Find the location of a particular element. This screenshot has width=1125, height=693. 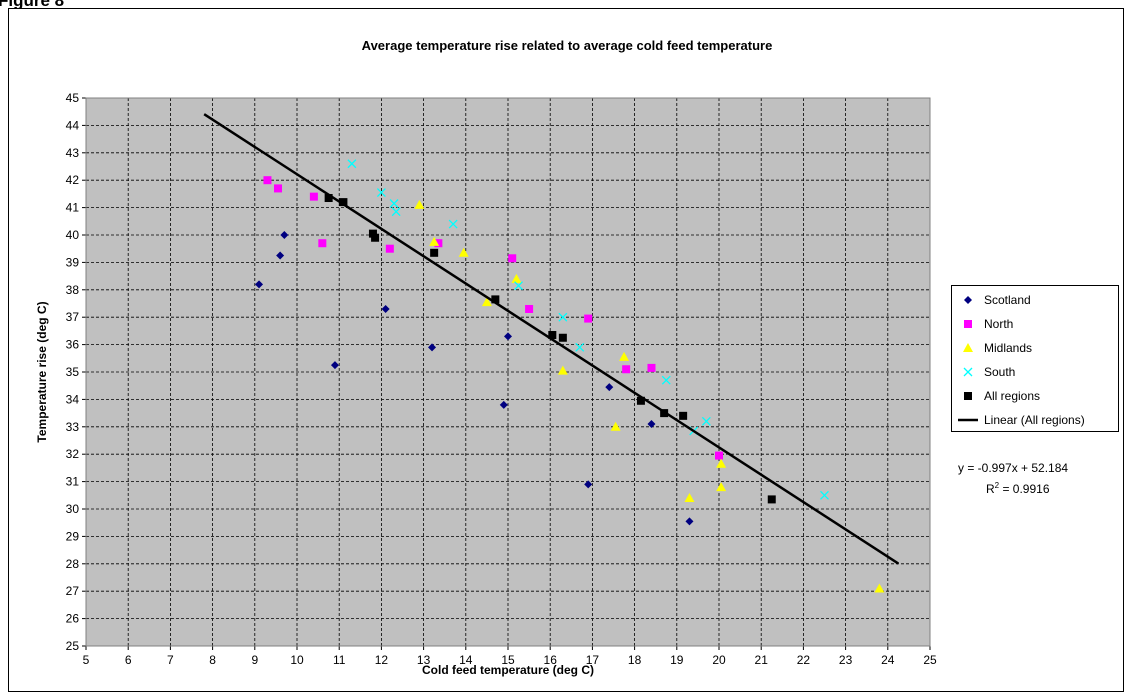

y-tick-label: 43 is located at coordinates (73, 153).